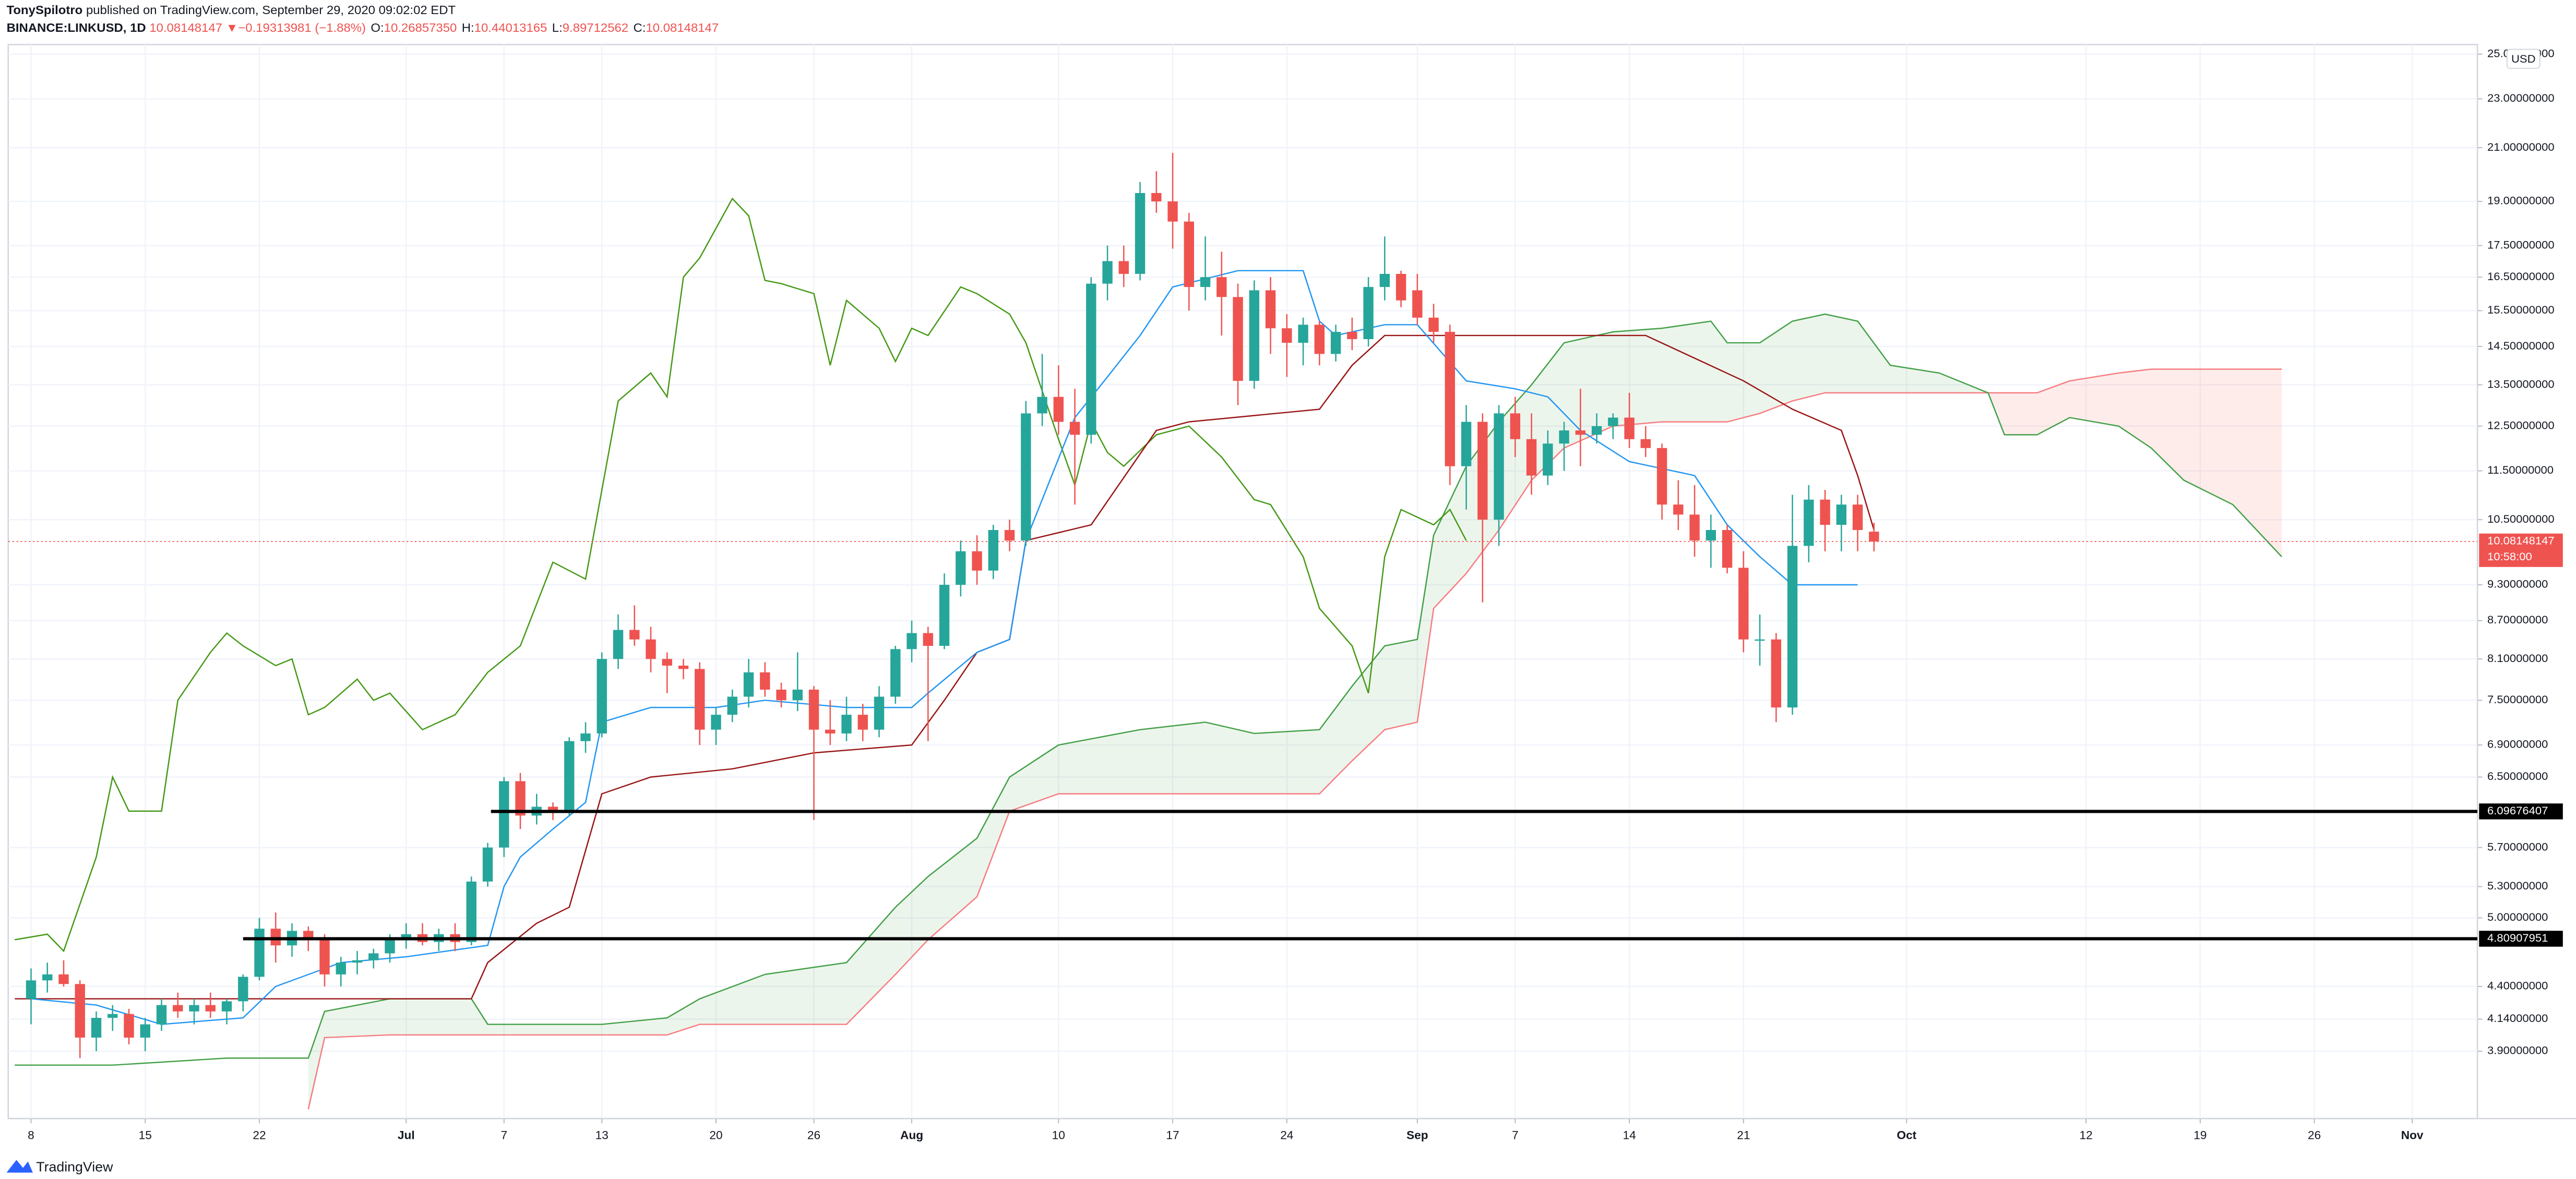  What do you see at coordinates (2517, 744) in the screenshot?
I see `y-tick-label: 6.90000000` at bounding box center [2517, 744].